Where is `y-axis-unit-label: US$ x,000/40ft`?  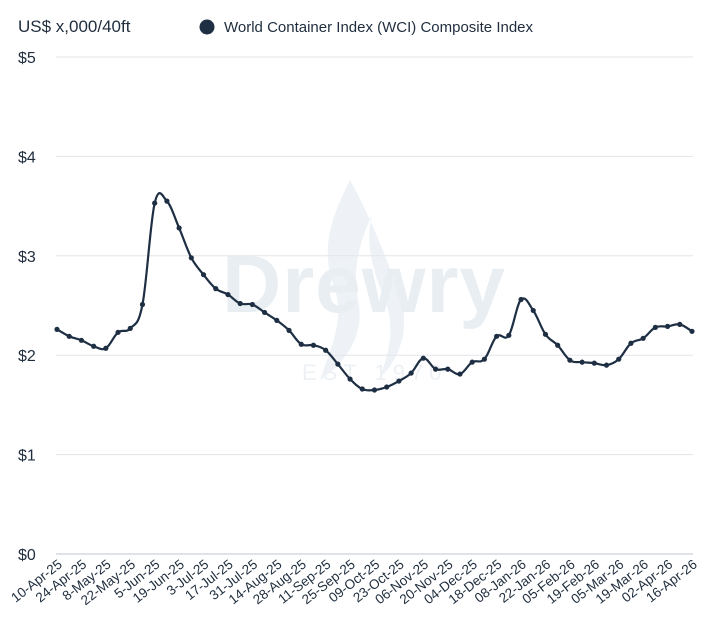
y-axis-unit-label: US$ x,000/40ft is located at coordinates (74, 26).